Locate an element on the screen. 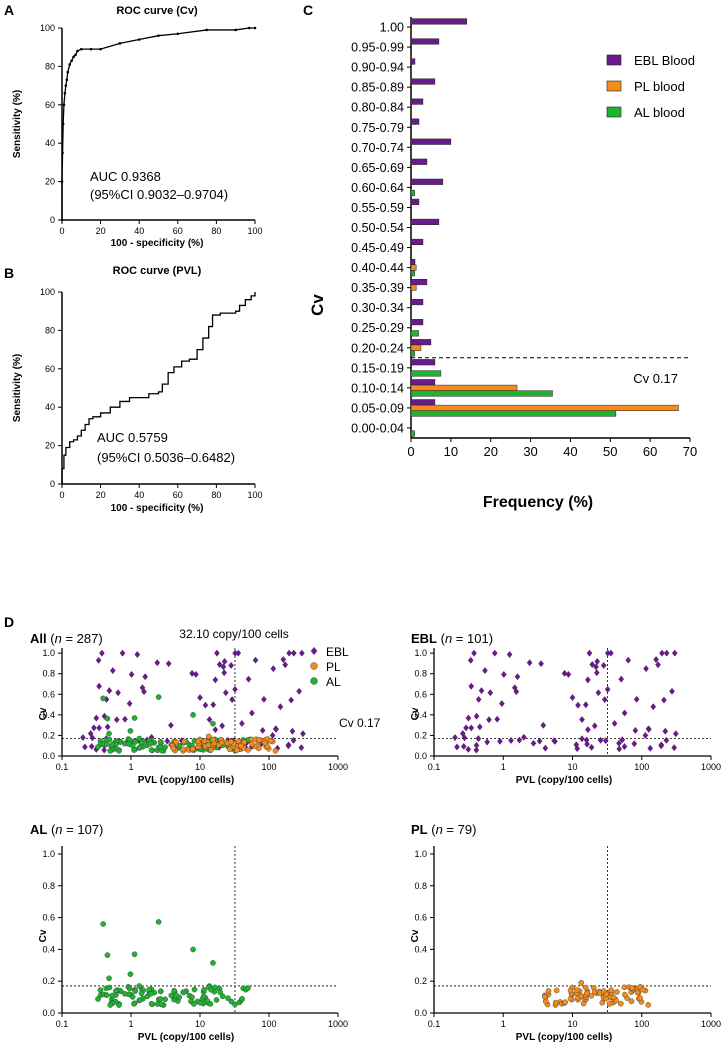 The width and height of the screenshot is (725, 1045). panel-label-d: D is located at coordinates (9, 622).